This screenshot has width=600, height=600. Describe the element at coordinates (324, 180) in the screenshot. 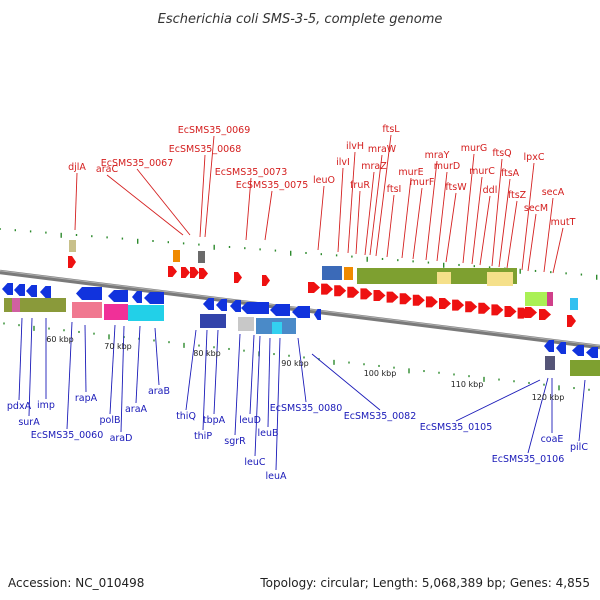

I see `gene-label-top: leuO` at that location.